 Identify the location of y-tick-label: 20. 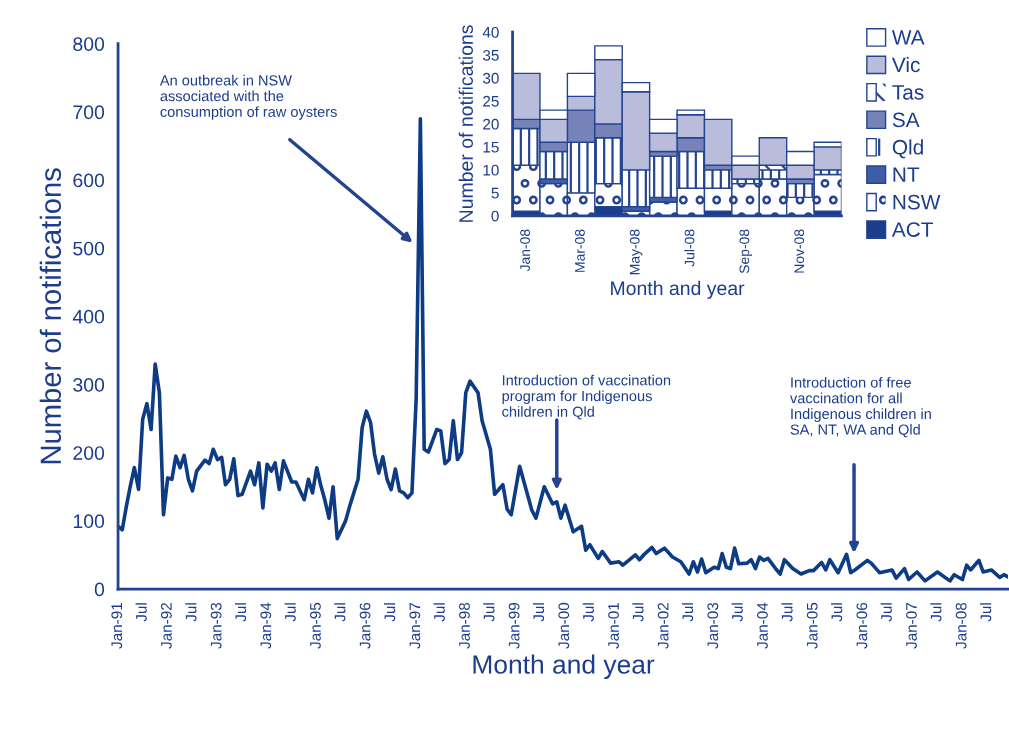
(491, 124).